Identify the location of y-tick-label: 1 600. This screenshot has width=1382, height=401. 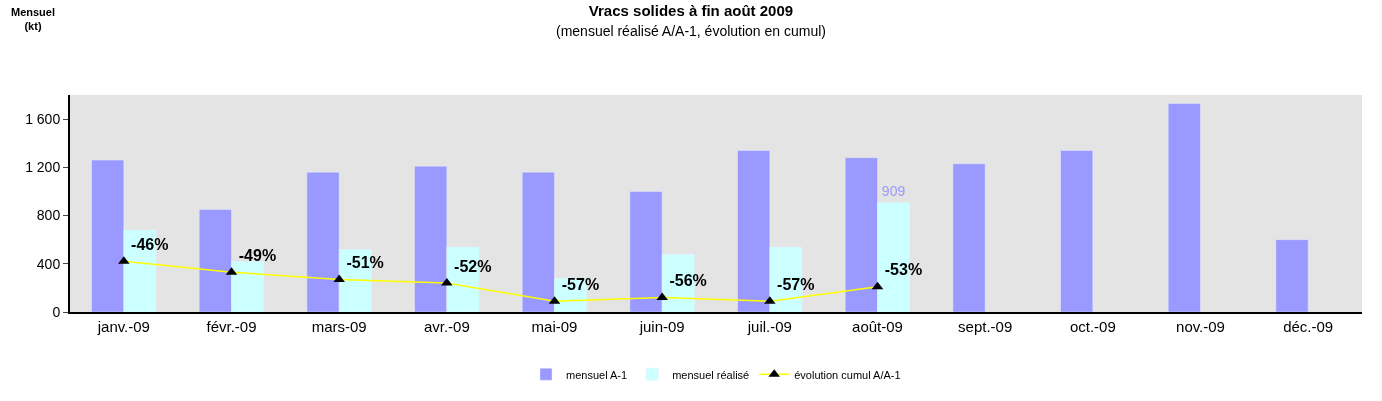
(43, 119).